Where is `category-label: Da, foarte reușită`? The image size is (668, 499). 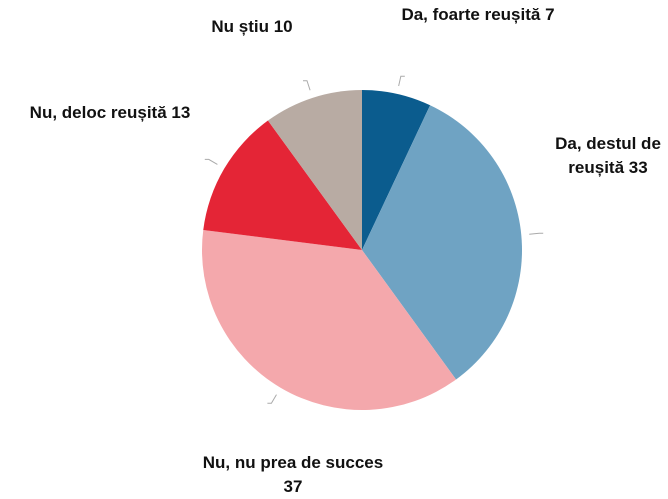
category-label: Da, foarte reușită is located at coordinates (471, 14).